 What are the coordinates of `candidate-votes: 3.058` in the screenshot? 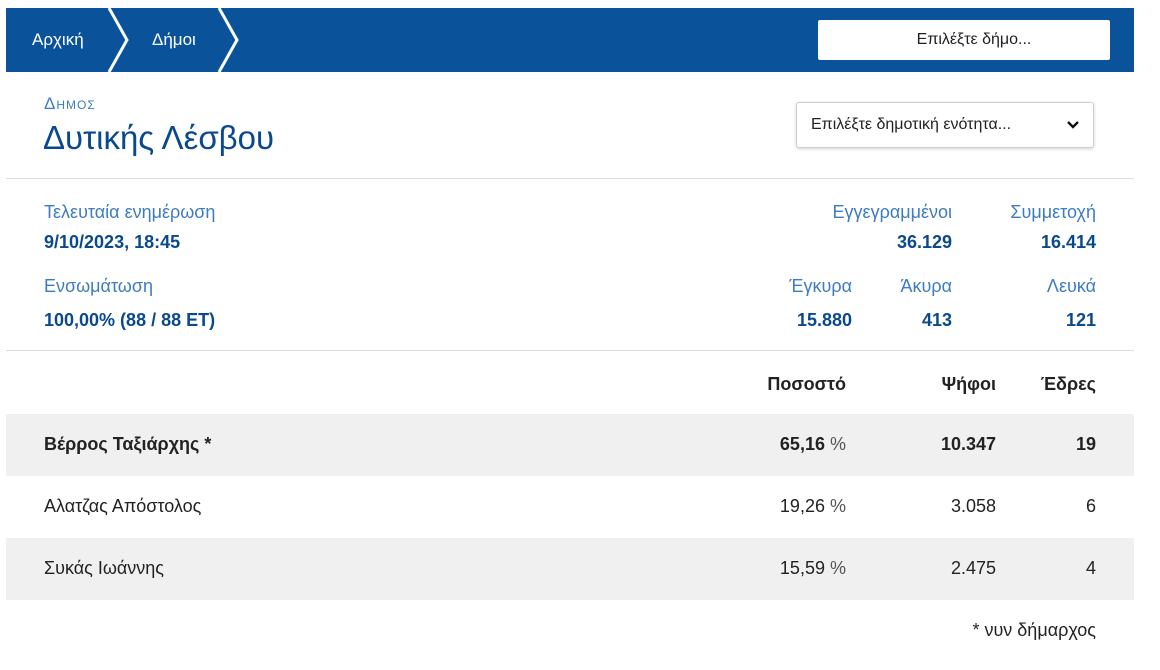 It's located at (973, 506).